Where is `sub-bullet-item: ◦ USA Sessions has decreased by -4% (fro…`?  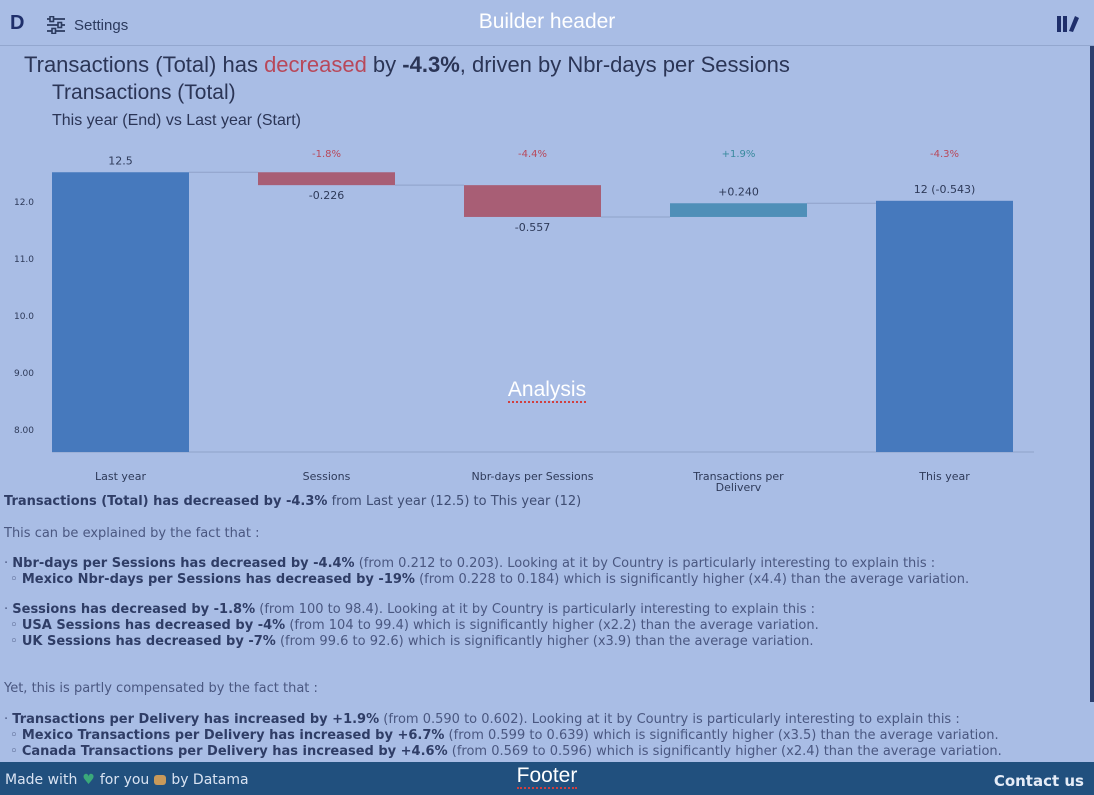
sub-bullet-item: ◦ USA Sessions has decreased by -4% (fro… is located at coordinates (414, 625).